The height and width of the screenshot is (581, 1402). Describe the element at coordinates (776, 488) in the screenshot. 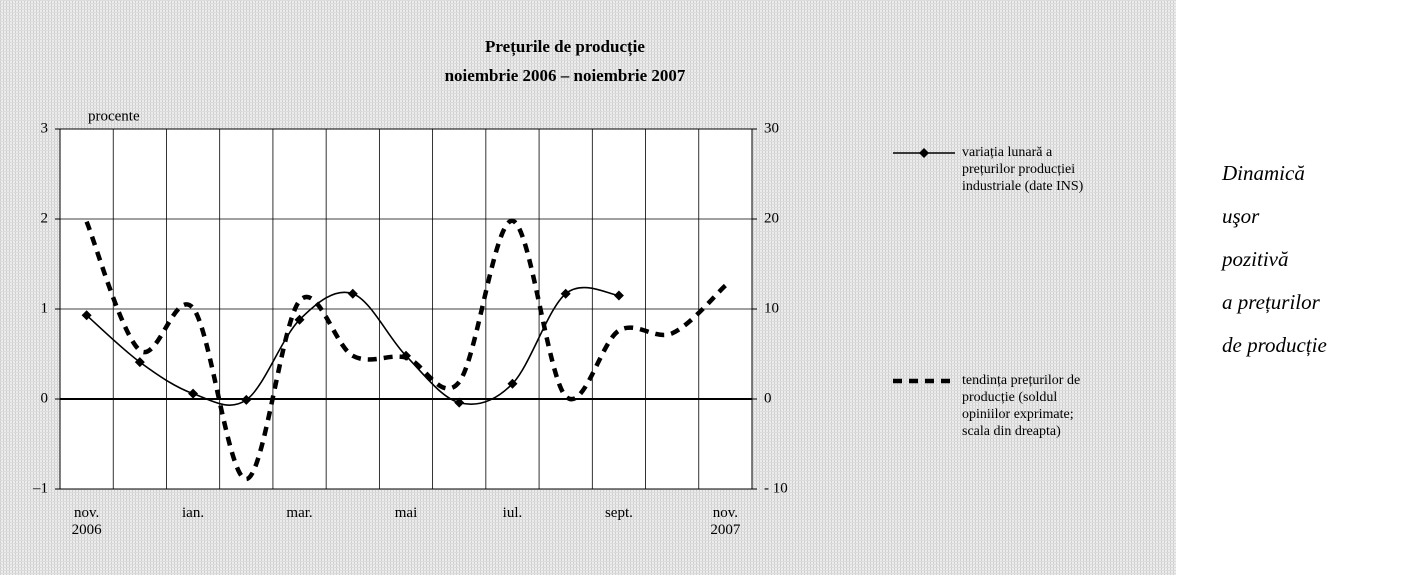

I see `y2-tick-label: - 10` at that location.